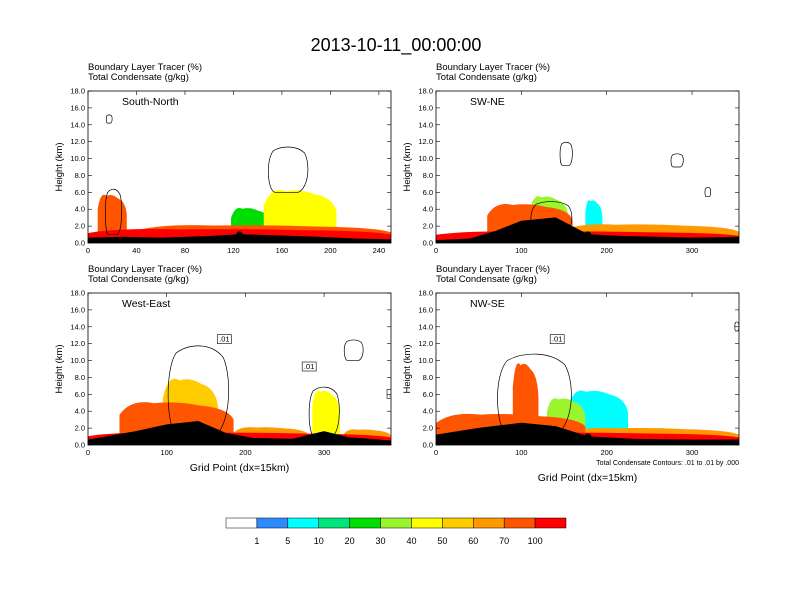 The image size is (792, 612). What do you see at coordinates (233, 250) in the screenshot?
I see `x-tick-label: 120` at bounding box center [233, 250].